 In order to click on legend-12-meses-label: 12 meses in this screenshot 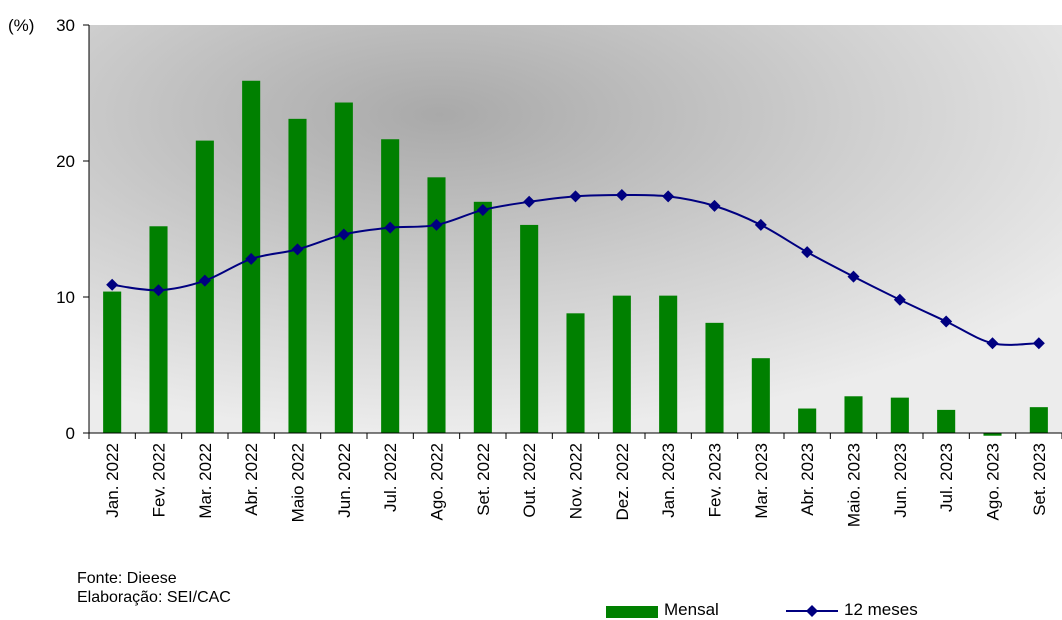, I will do `click(881, 609)`.